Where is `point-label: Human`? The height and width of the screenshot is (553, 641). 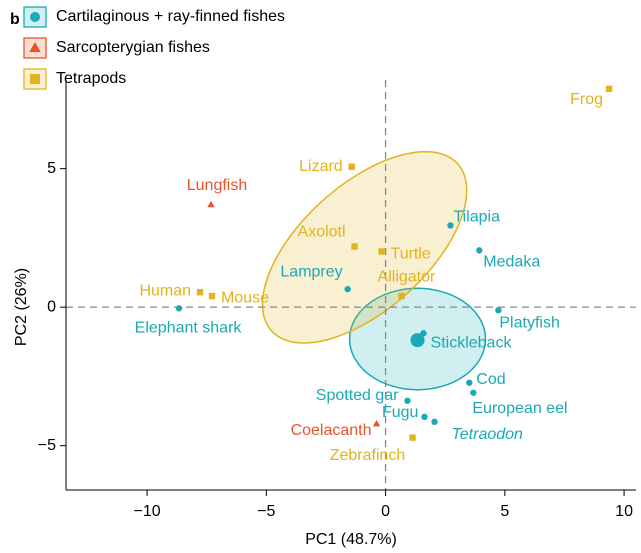 point-label: Human is located at coordinates (165, 290).